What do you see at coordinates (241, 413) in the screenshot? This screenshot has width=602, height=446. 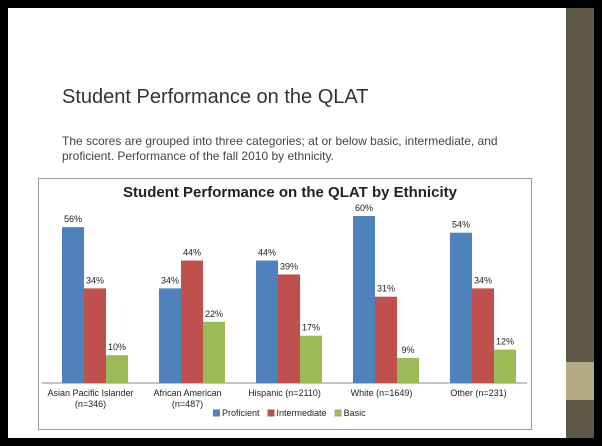 I see `legend-label: Proficient` at bounding box center [241, 413].